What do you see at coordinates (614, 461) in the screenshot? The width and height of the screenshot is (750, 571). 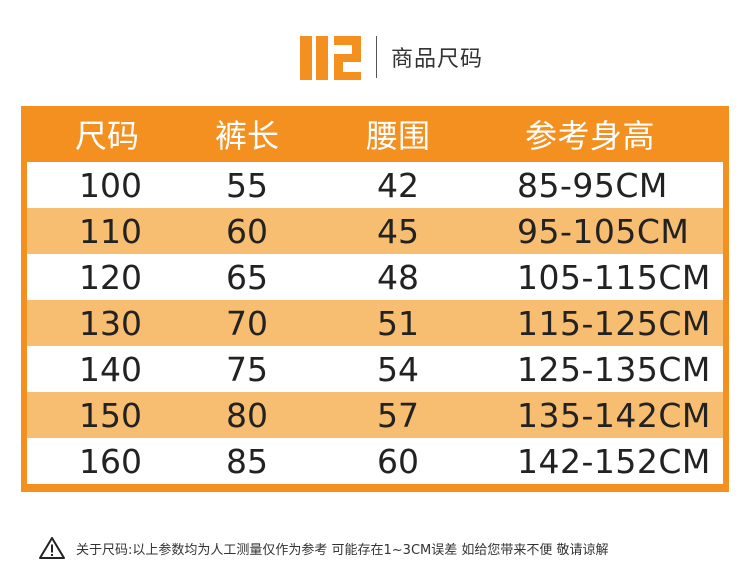 I see `height-cell: 142-152CM` at bounding box center [614, 461].